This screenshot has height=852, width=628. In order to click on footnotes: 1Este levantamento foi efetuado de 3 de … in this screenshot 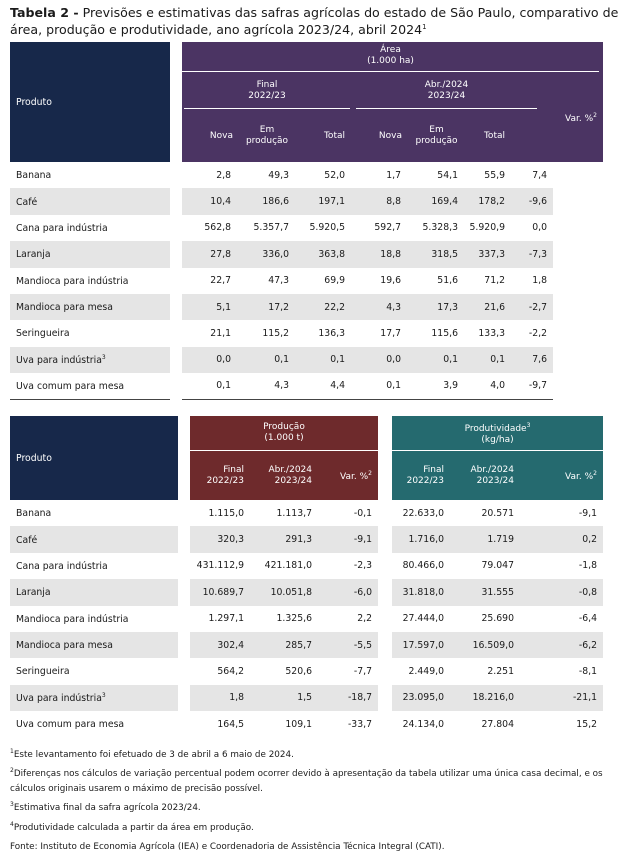, I will do `click(310, 798)`.